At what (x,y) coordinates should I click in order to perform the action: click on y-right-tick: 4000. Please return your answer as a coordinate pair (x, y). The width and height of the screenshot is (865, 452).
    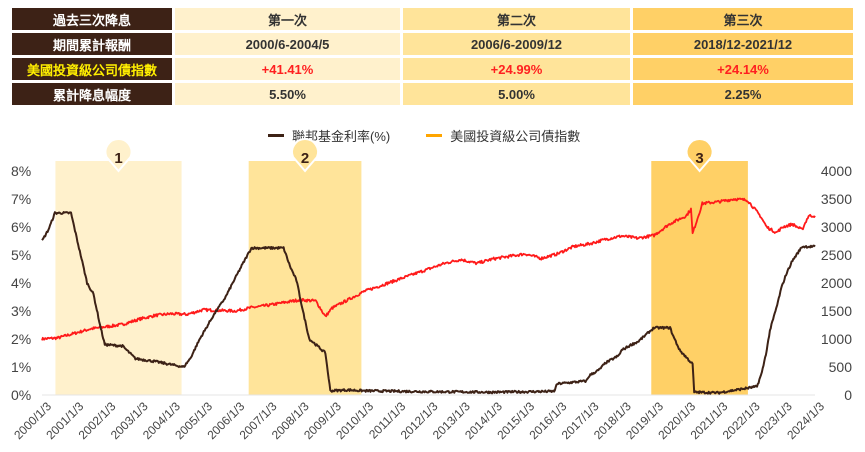
    Looking at the image, I should click on (836, 171).